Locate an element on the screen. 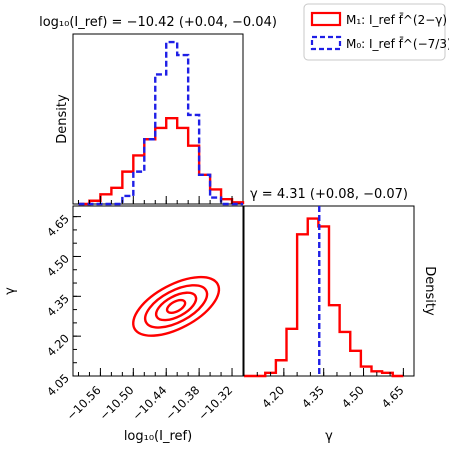 The width and height of the screenshot is (449, 451). gamma-hist-title: γ = 4.31 (+0.08, −0.07) is located at coordinates (329, 194).